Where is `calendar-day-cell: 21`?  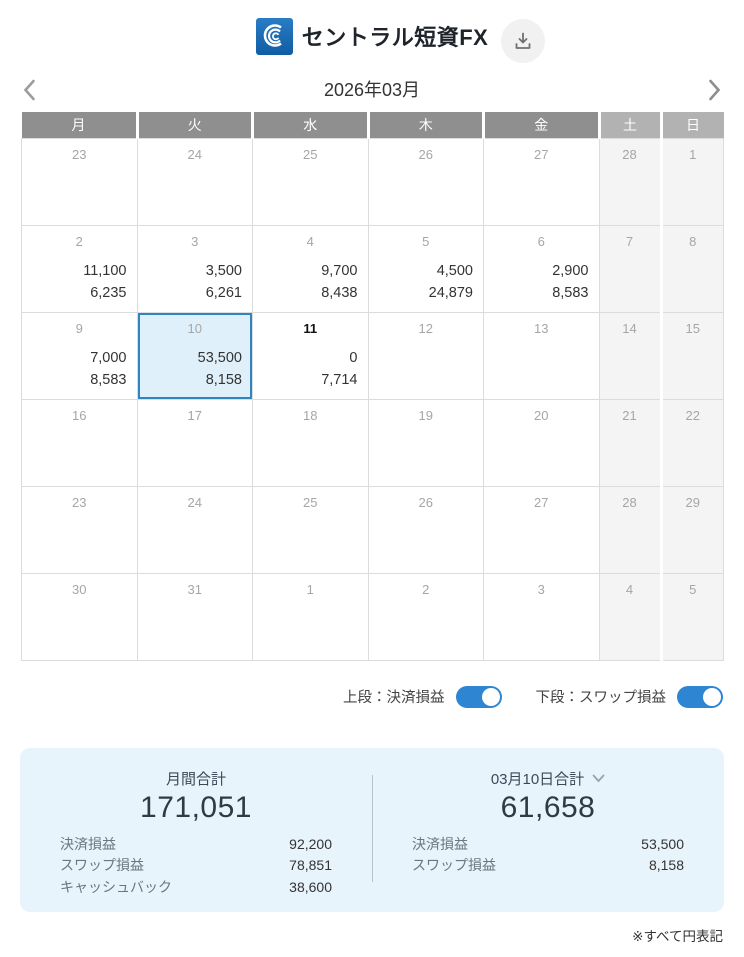
calendar-day-cell: 21 is located at coordinates (630, 442).